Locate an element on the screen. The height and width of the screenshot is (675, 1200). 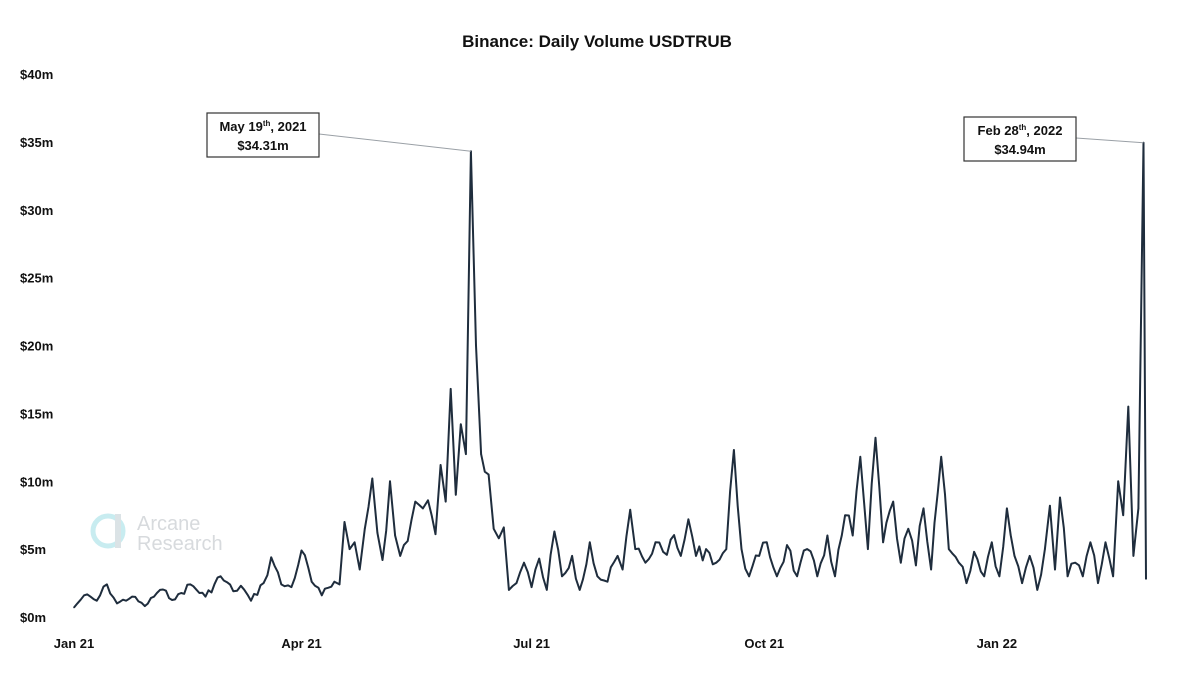
watermark-logo-icon is located at coordinates (108, 531).